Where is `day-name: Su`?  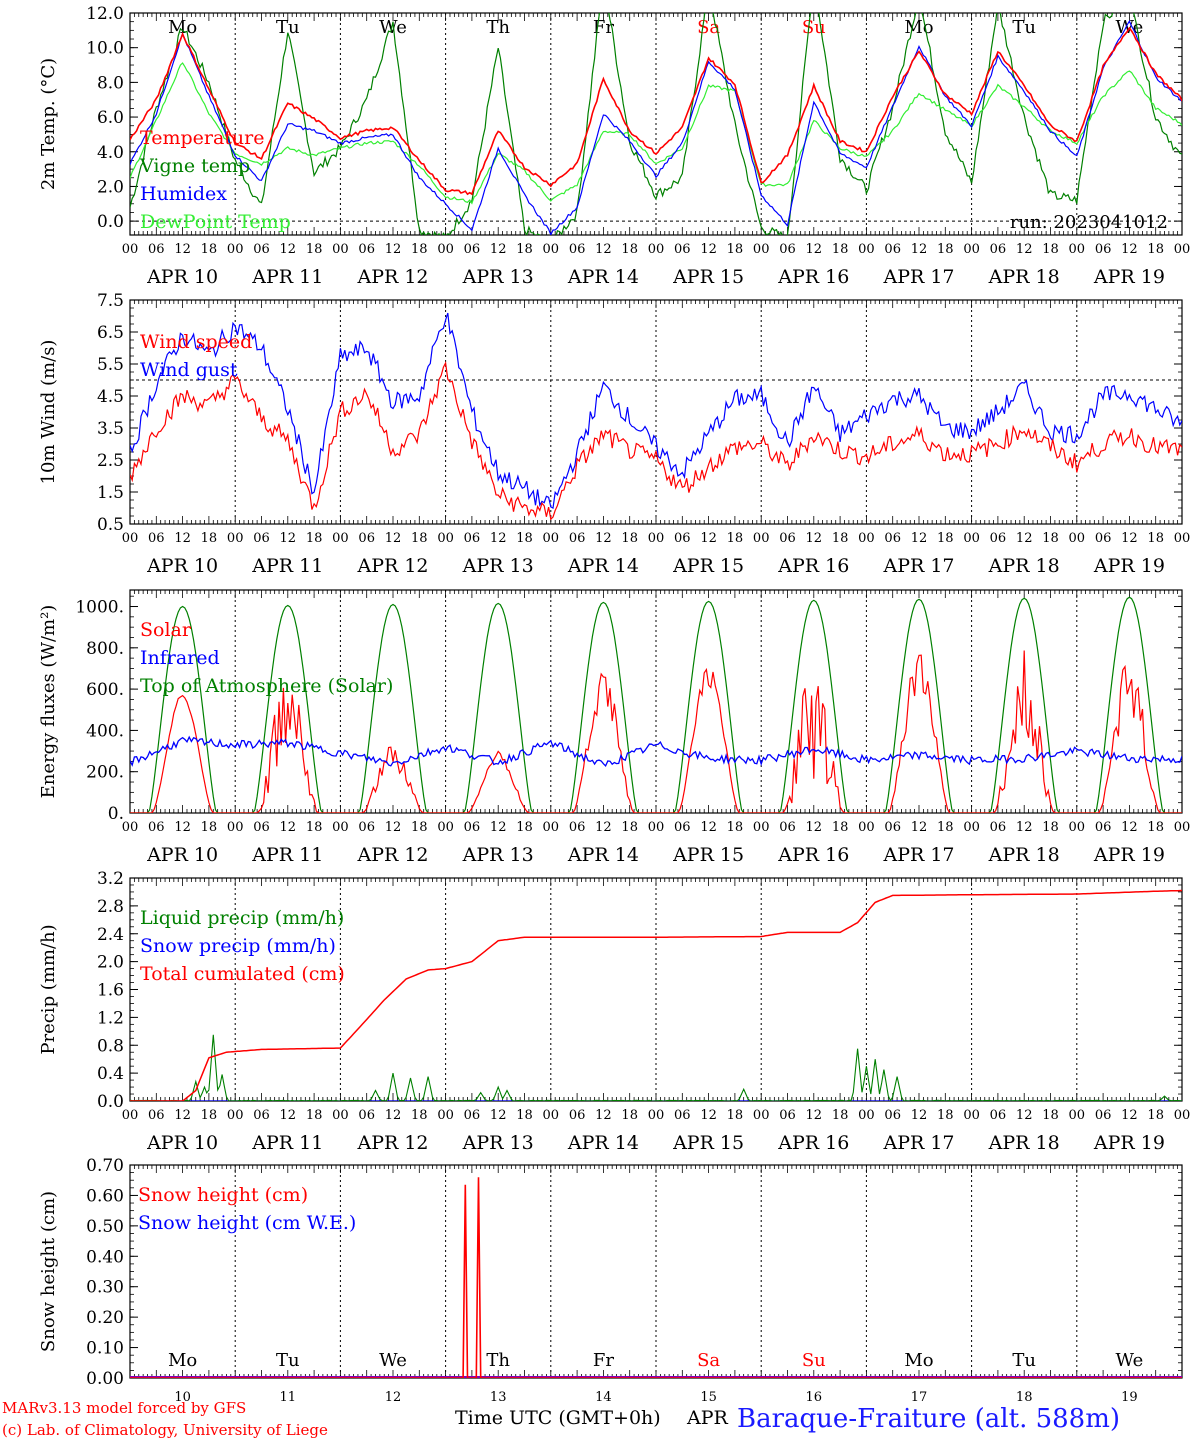
day-name: Su is located at coordinates (814, 1360).